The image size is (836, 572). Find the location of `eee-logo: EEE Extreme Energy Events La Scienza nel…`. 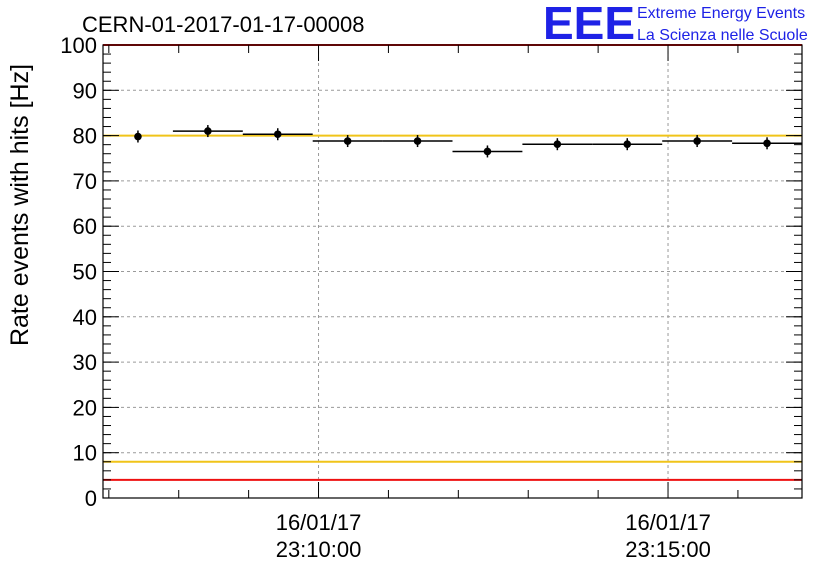

eee-logo: EEE Extreme Energy Events La Scienza nel… is located at coordinates (675, 24).